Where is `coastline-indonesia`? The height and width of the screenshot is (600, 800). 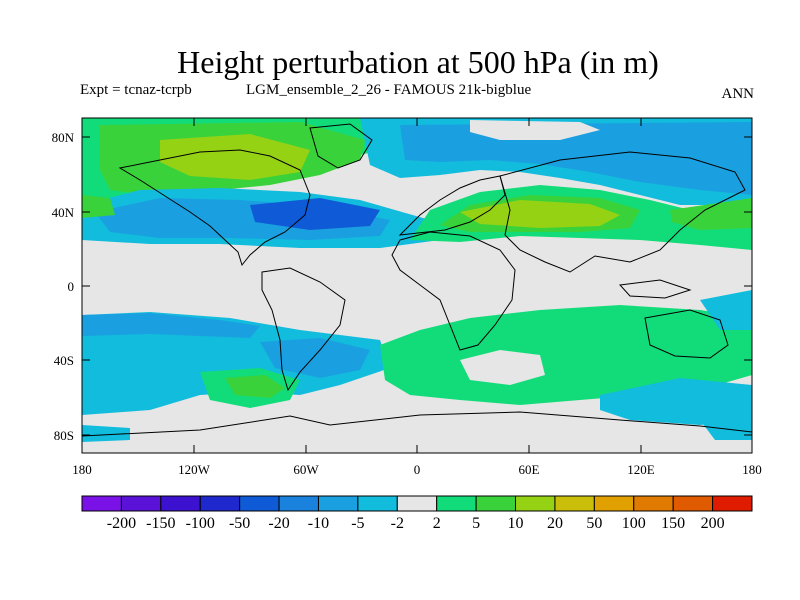
coastline-indonesia is located at coordinates (655, 289).